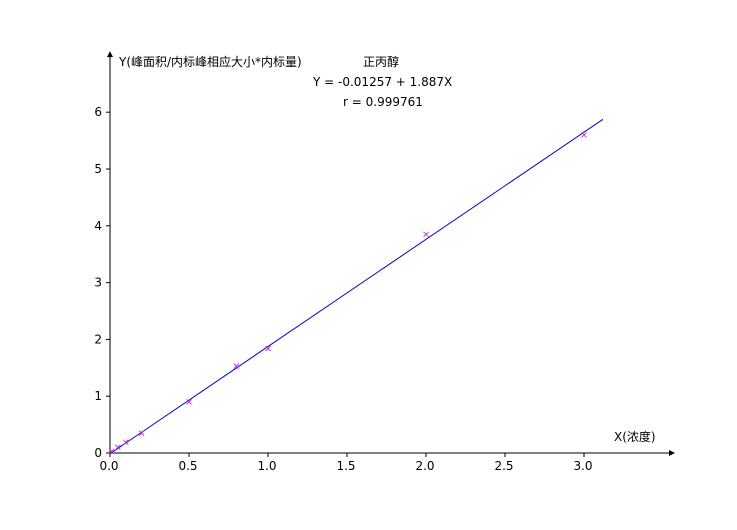 This screenshot has height=530, width=737. I want to click on y-tick-label: 2, so click(98, 339).